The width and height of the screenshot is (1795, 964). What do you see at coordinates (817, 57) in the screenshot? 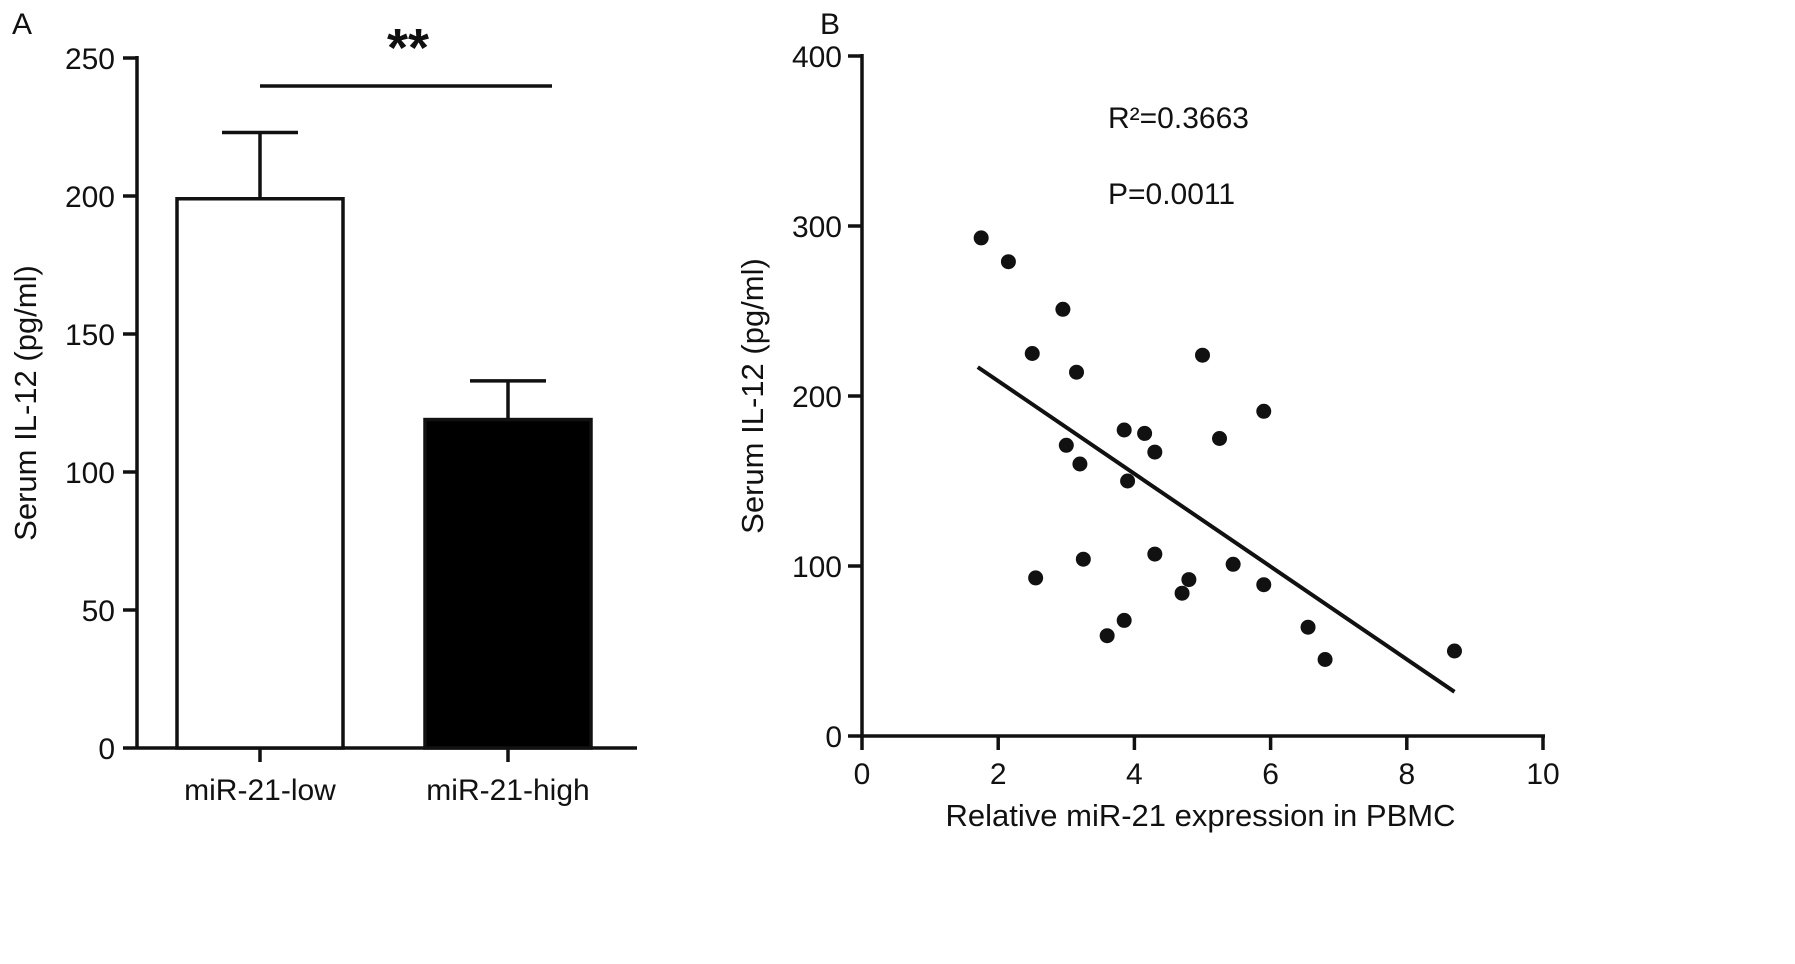
I see `y-tick-label: 400` at bounding box center [817, 57].